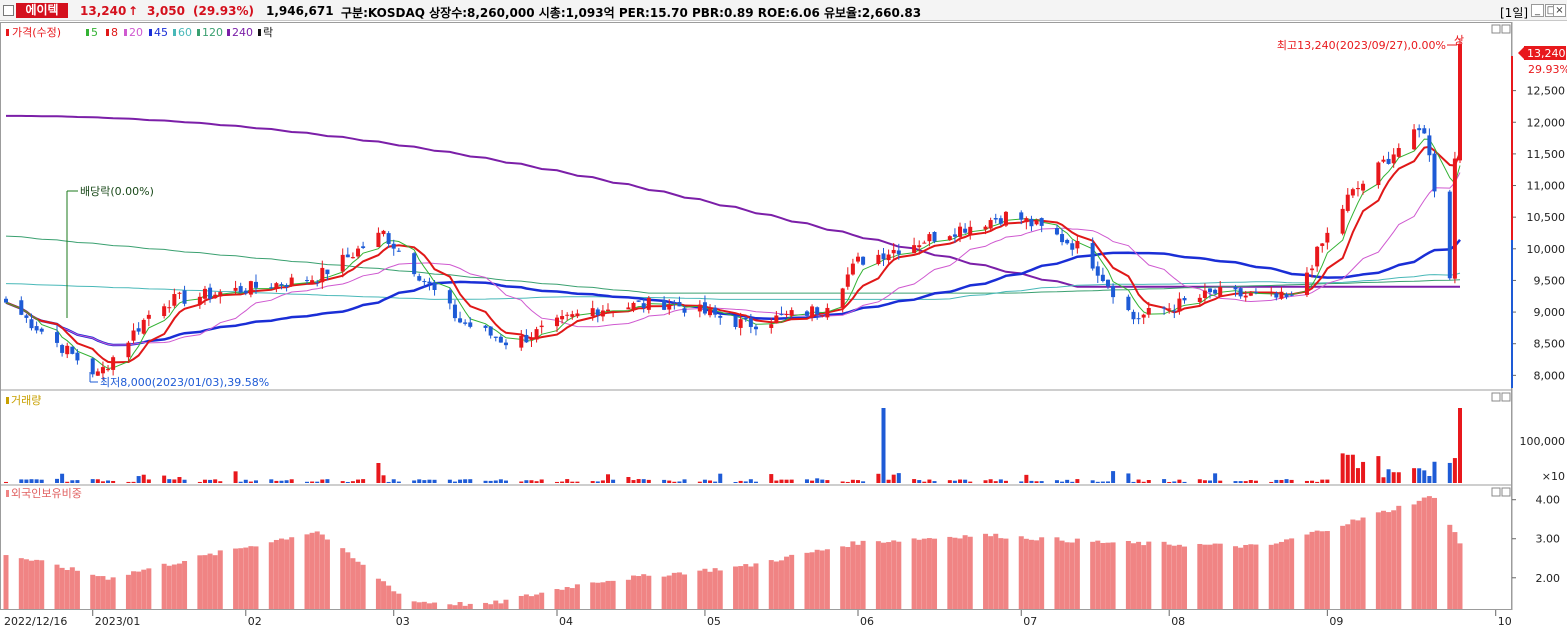  Describe the element at coordinates (1545, 53) in the screenshot. I see `price-tag-box` at that location.